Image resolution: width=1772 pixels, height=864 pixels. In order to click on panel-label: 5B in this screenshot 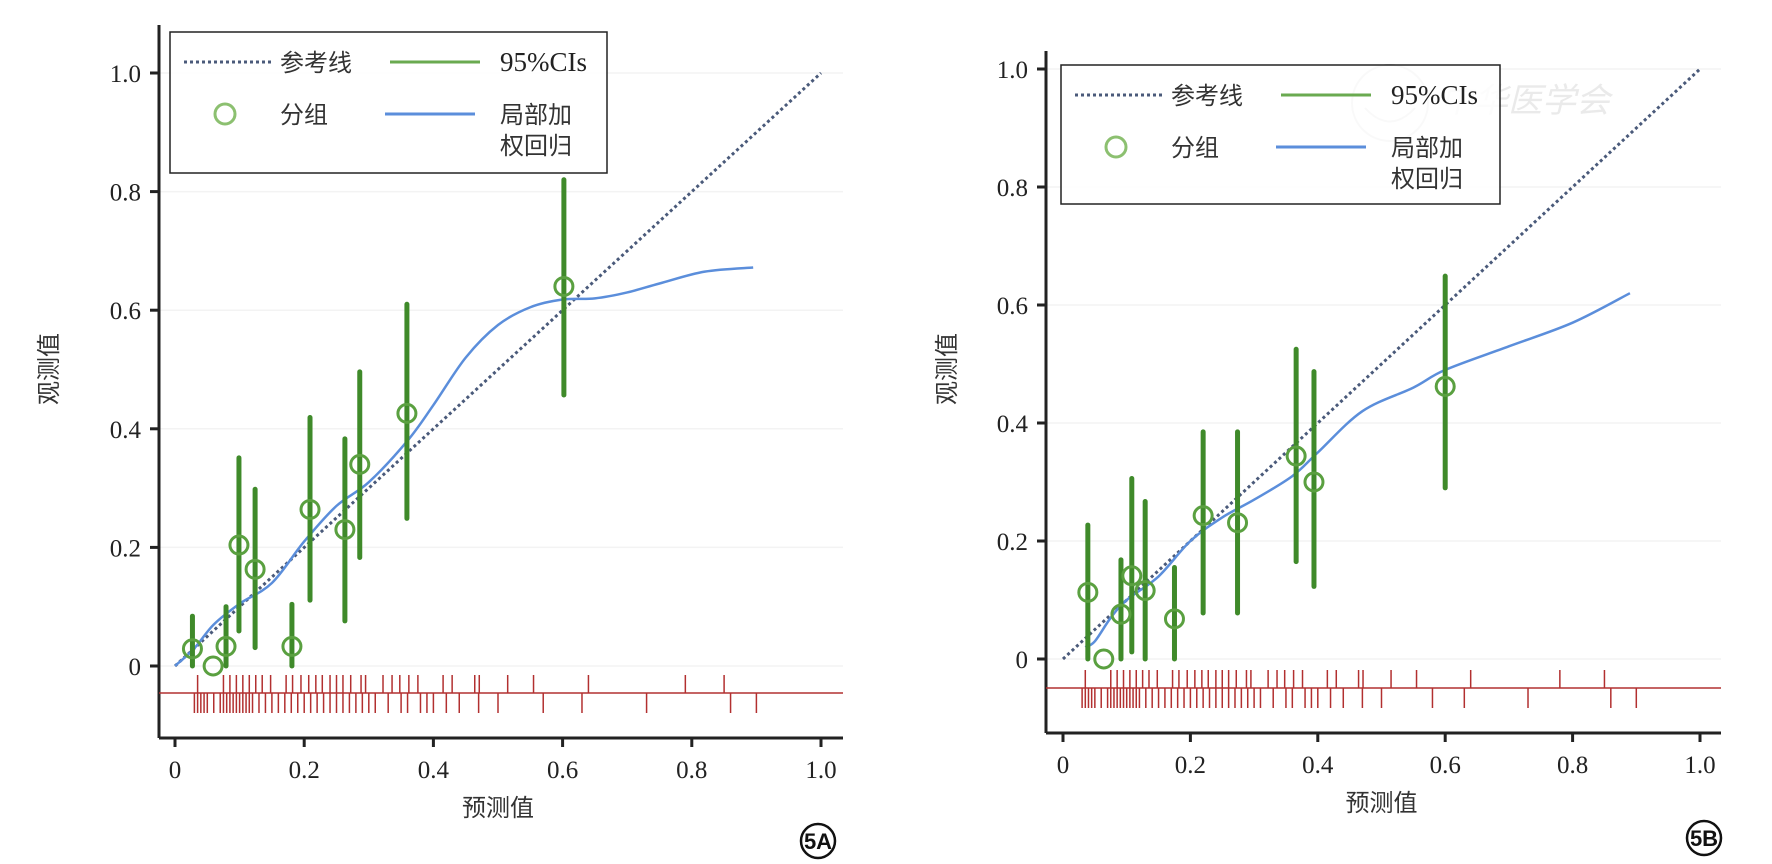, I will do `click(1704, 838)`.